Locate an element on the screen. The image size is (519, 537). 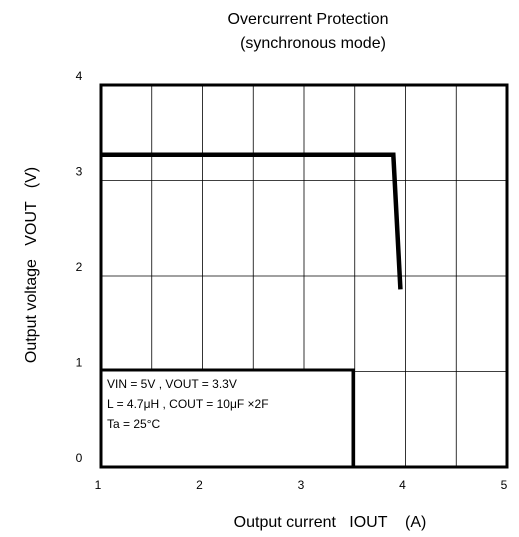
y-tick-label: 1 is located at coordinates (79, 363).